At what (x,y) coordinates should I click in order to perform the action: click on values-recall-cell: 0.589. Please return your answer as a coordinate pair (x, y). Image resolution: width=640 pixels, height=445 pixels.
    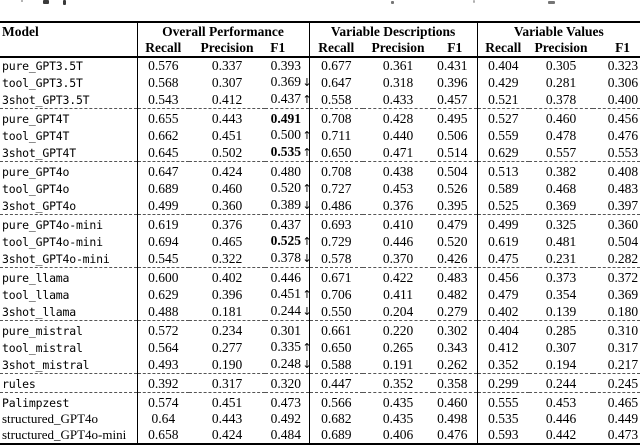
    Looking at the image, I should click on (503, 188).